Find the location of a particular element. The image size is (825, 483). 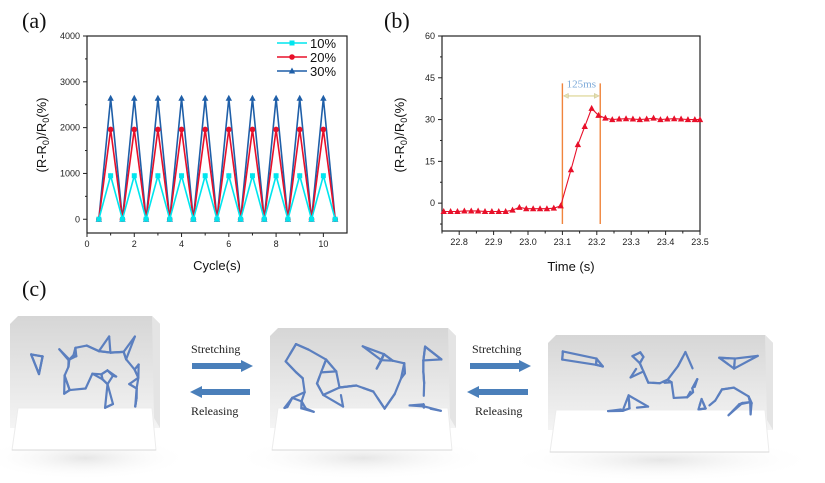

legend-marker is located at coordinates (292, 57).